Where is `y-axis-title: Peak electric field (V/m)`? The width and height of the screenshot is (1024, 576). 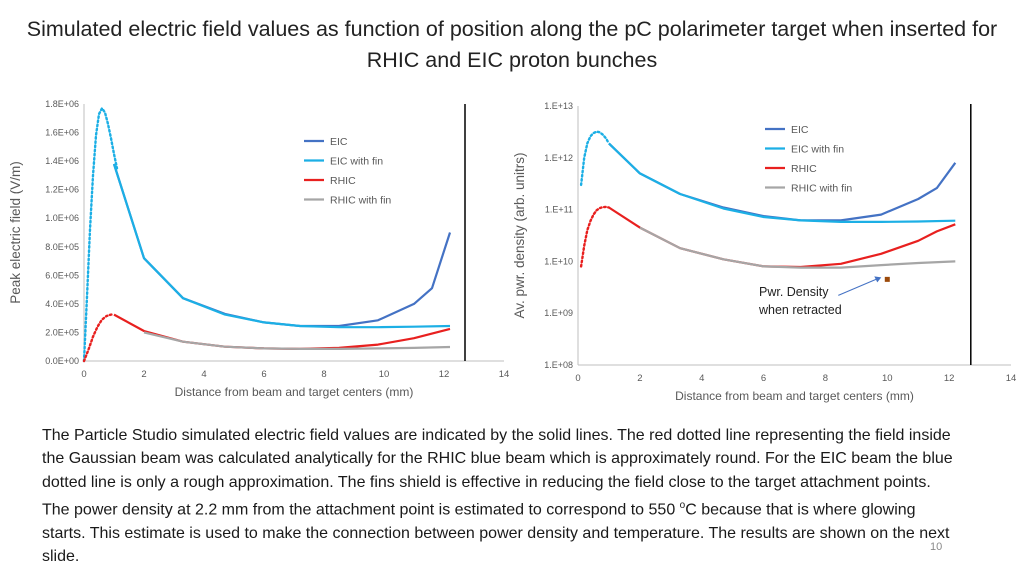
y-axis-title: Peak electric field (V/m) is located at coordinates (15, 232).